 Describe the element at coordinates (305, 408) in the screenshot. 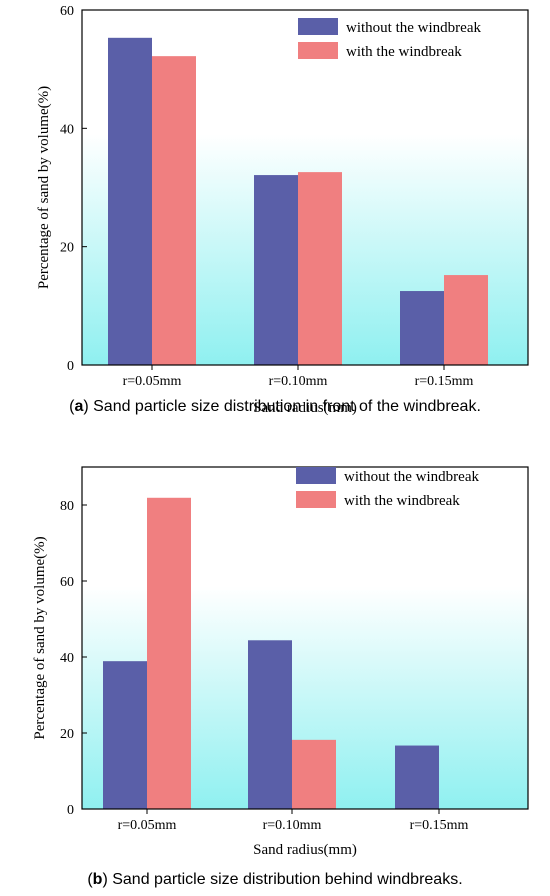

I see `x-axis-title-a: Sand radius(mm)` at that location.